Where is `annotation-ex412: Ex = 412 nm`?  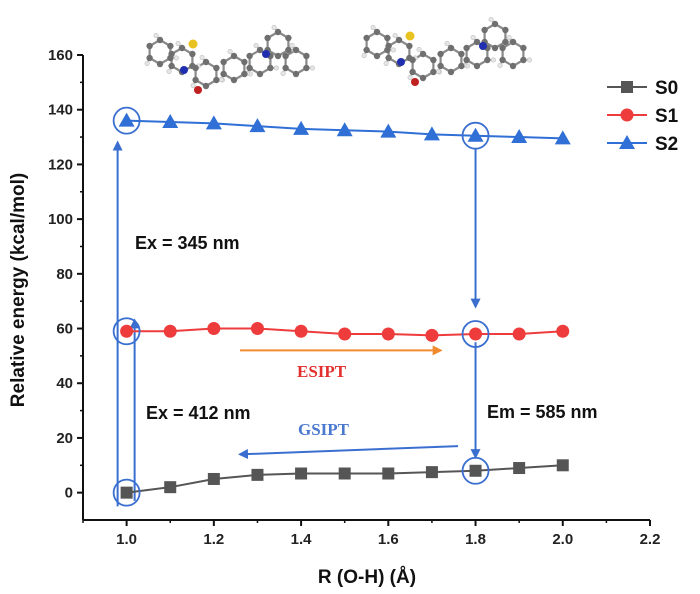 annotation-ex412: Ex = 412 nm is located at coordinates (198, 413).